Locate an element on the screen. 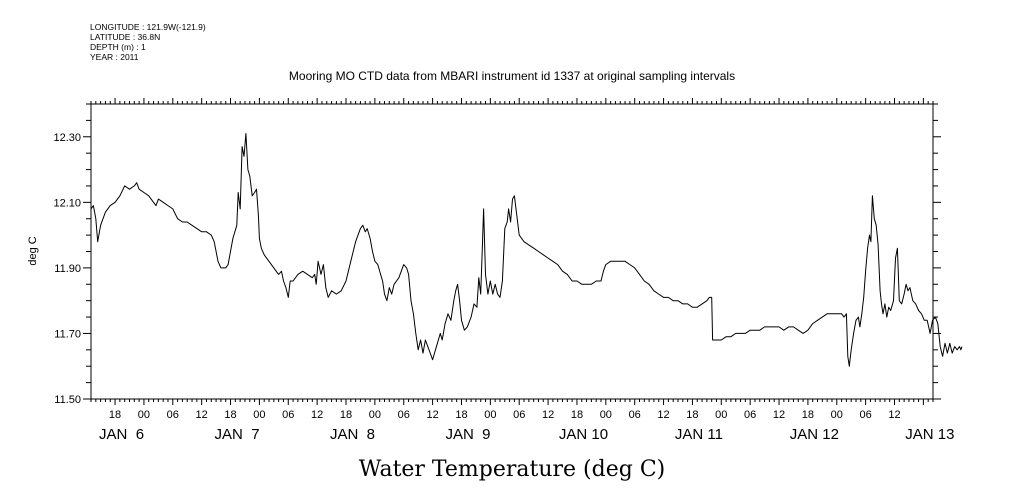 The image size is (1009, 504). x-day-label: JAN 7 is located at coordinates (237, 434).